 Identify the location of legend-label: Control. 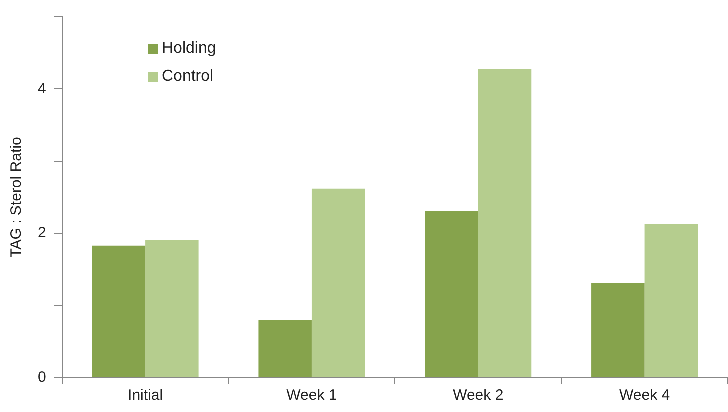
(188, 77).